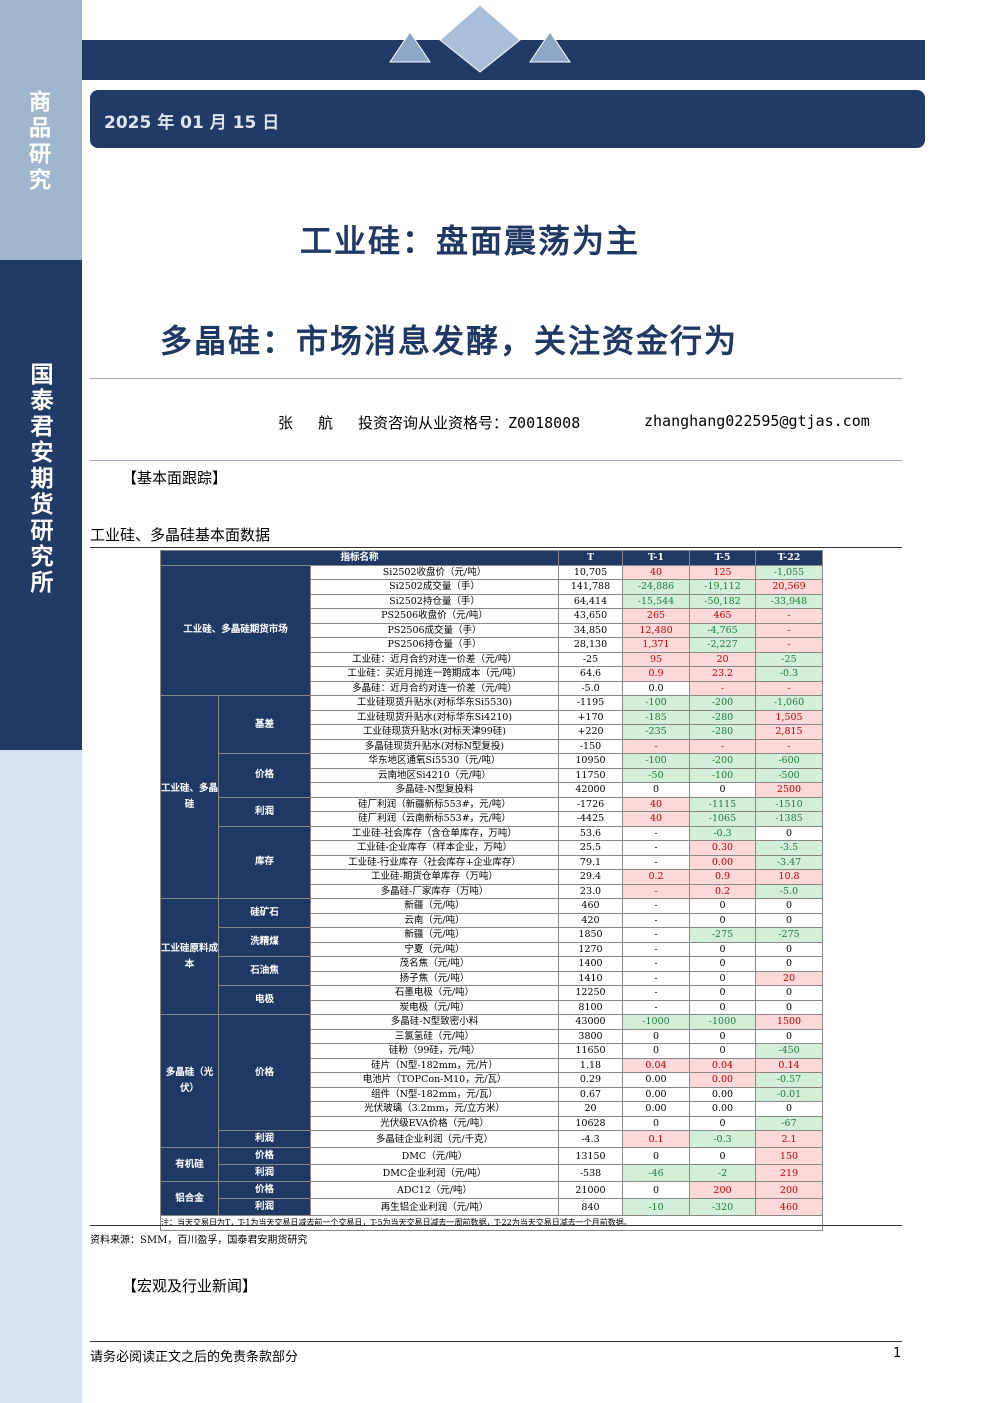 The width and height of the screenshot is (992, 1403). What do you see at coordinates (590, 1080) in the screenshot?
I see `value-cell: 0.29` at bounding box center [590, 1080].